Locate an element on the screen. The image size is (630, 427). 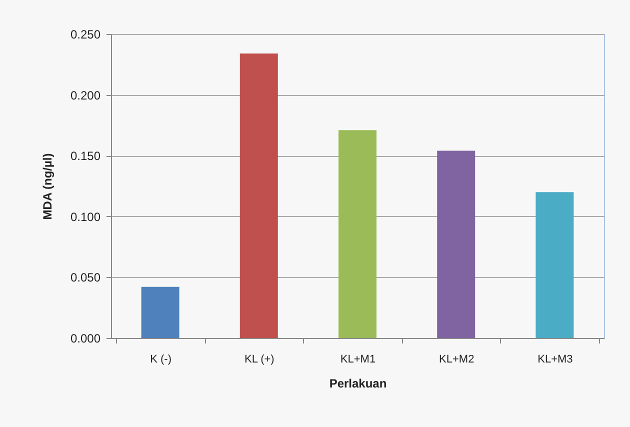
x-tick-label: KL+M2 is located at coordinates (456, 360).